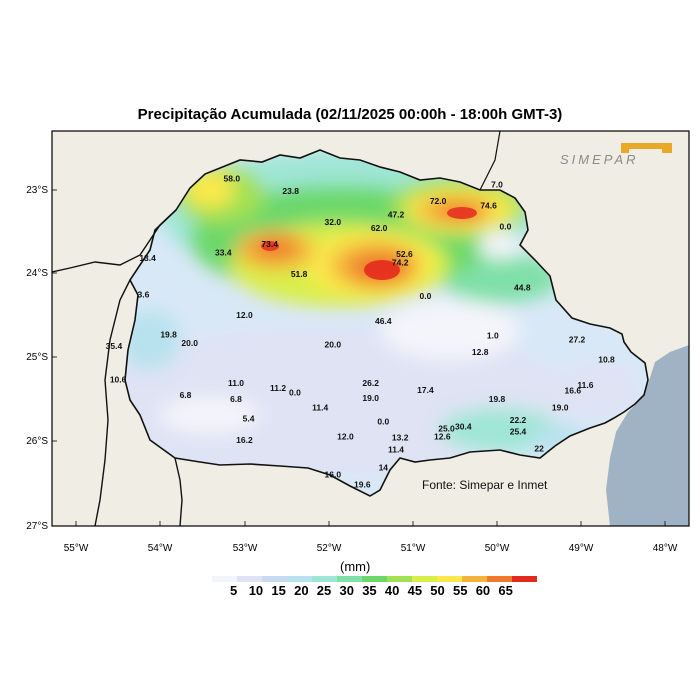  Describe the element at coordinates (518, 420) in the screenshot. I see `station-value: 22.2` at that location.